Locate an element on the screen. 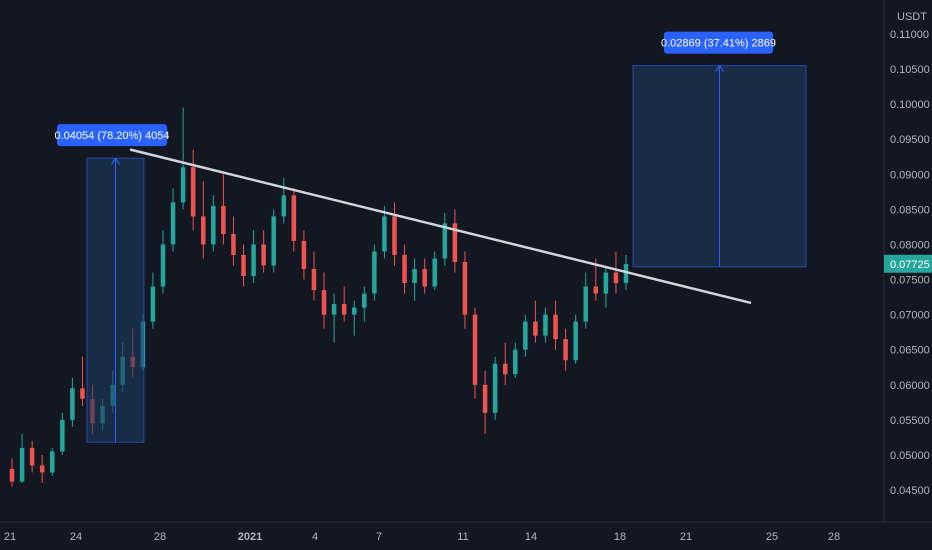 This screenshot has width=932, height=550. time-tick-label: 11 is located at coordinates (462, 537).